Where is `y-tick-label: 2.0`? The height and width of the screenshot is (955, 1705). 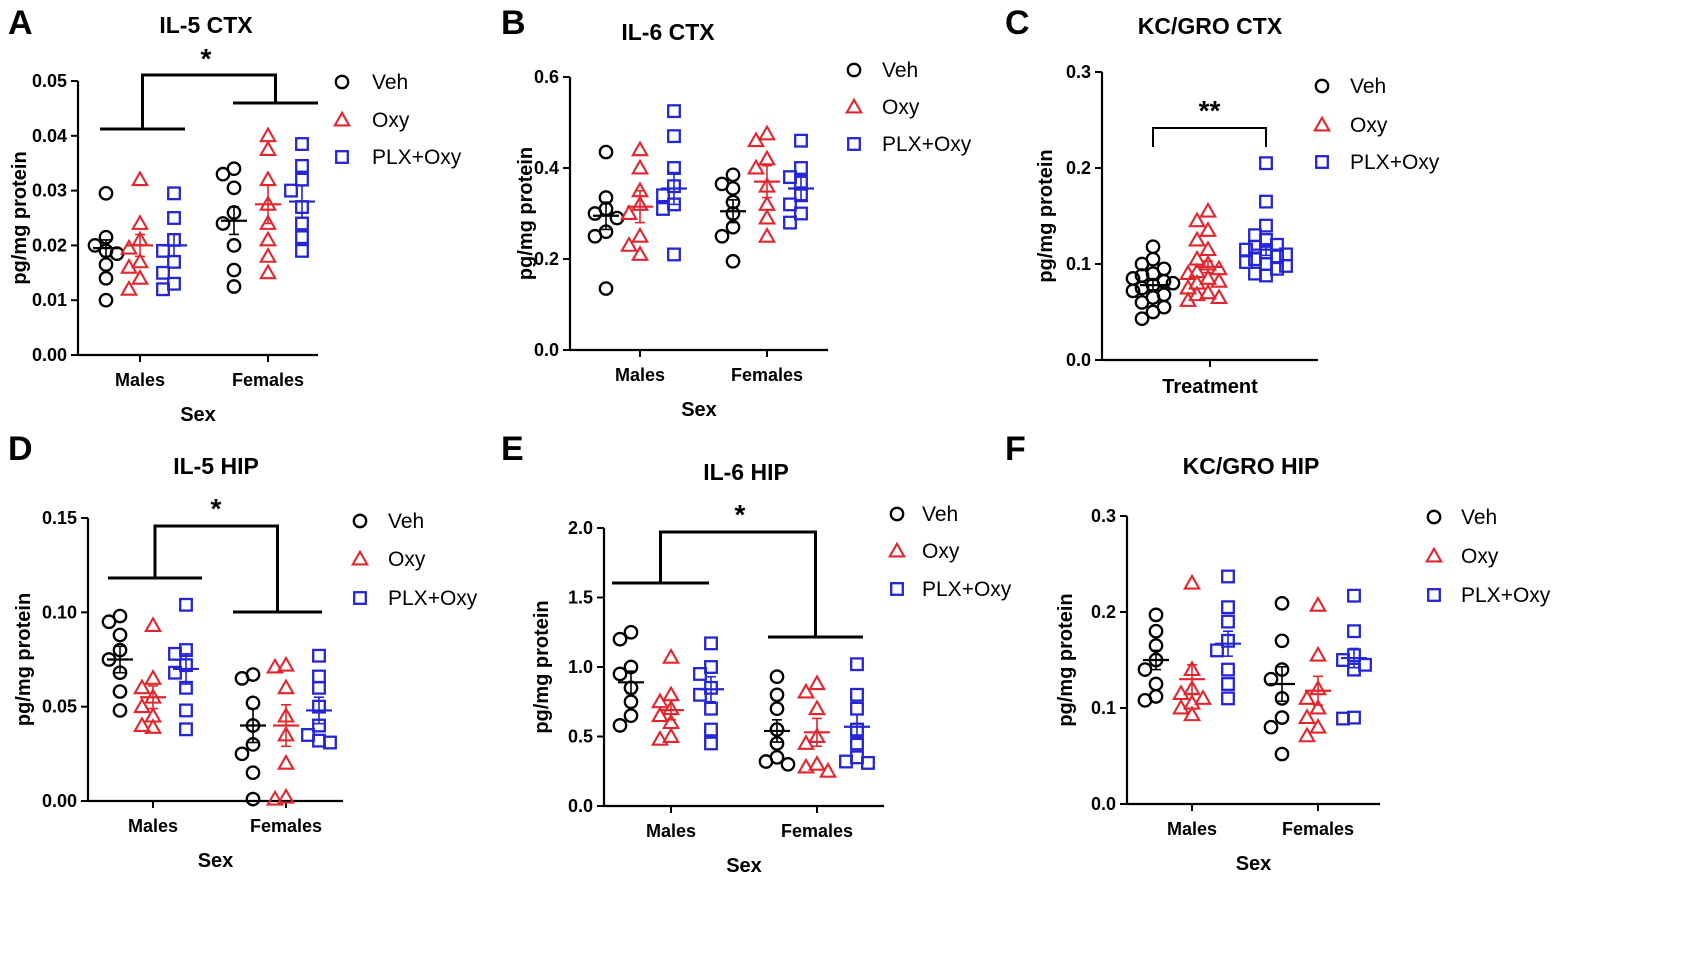
y-tick-label: 2.0 is located at coordinates (580, 528).